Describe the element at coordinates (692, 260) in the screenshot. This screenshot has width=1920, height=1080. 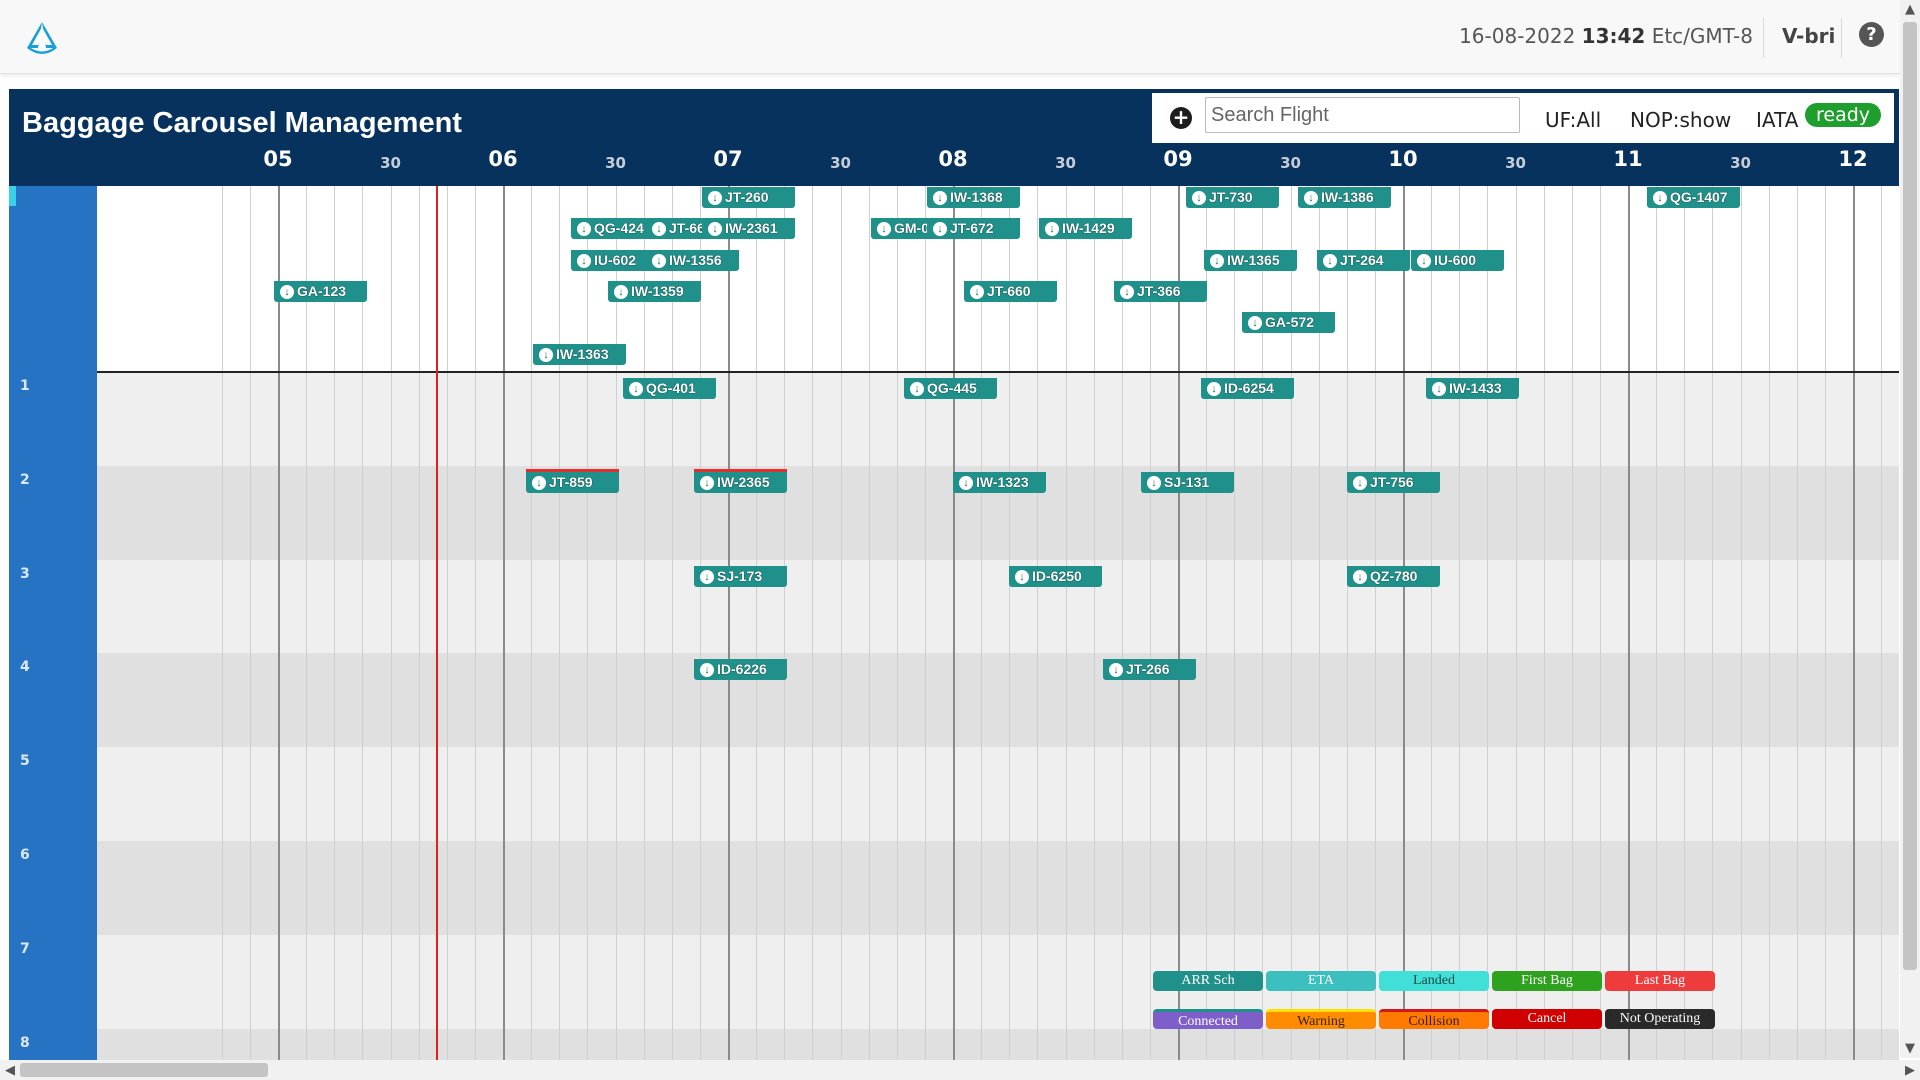
I see `flight-bar: ↓ IW-1356` at that location.